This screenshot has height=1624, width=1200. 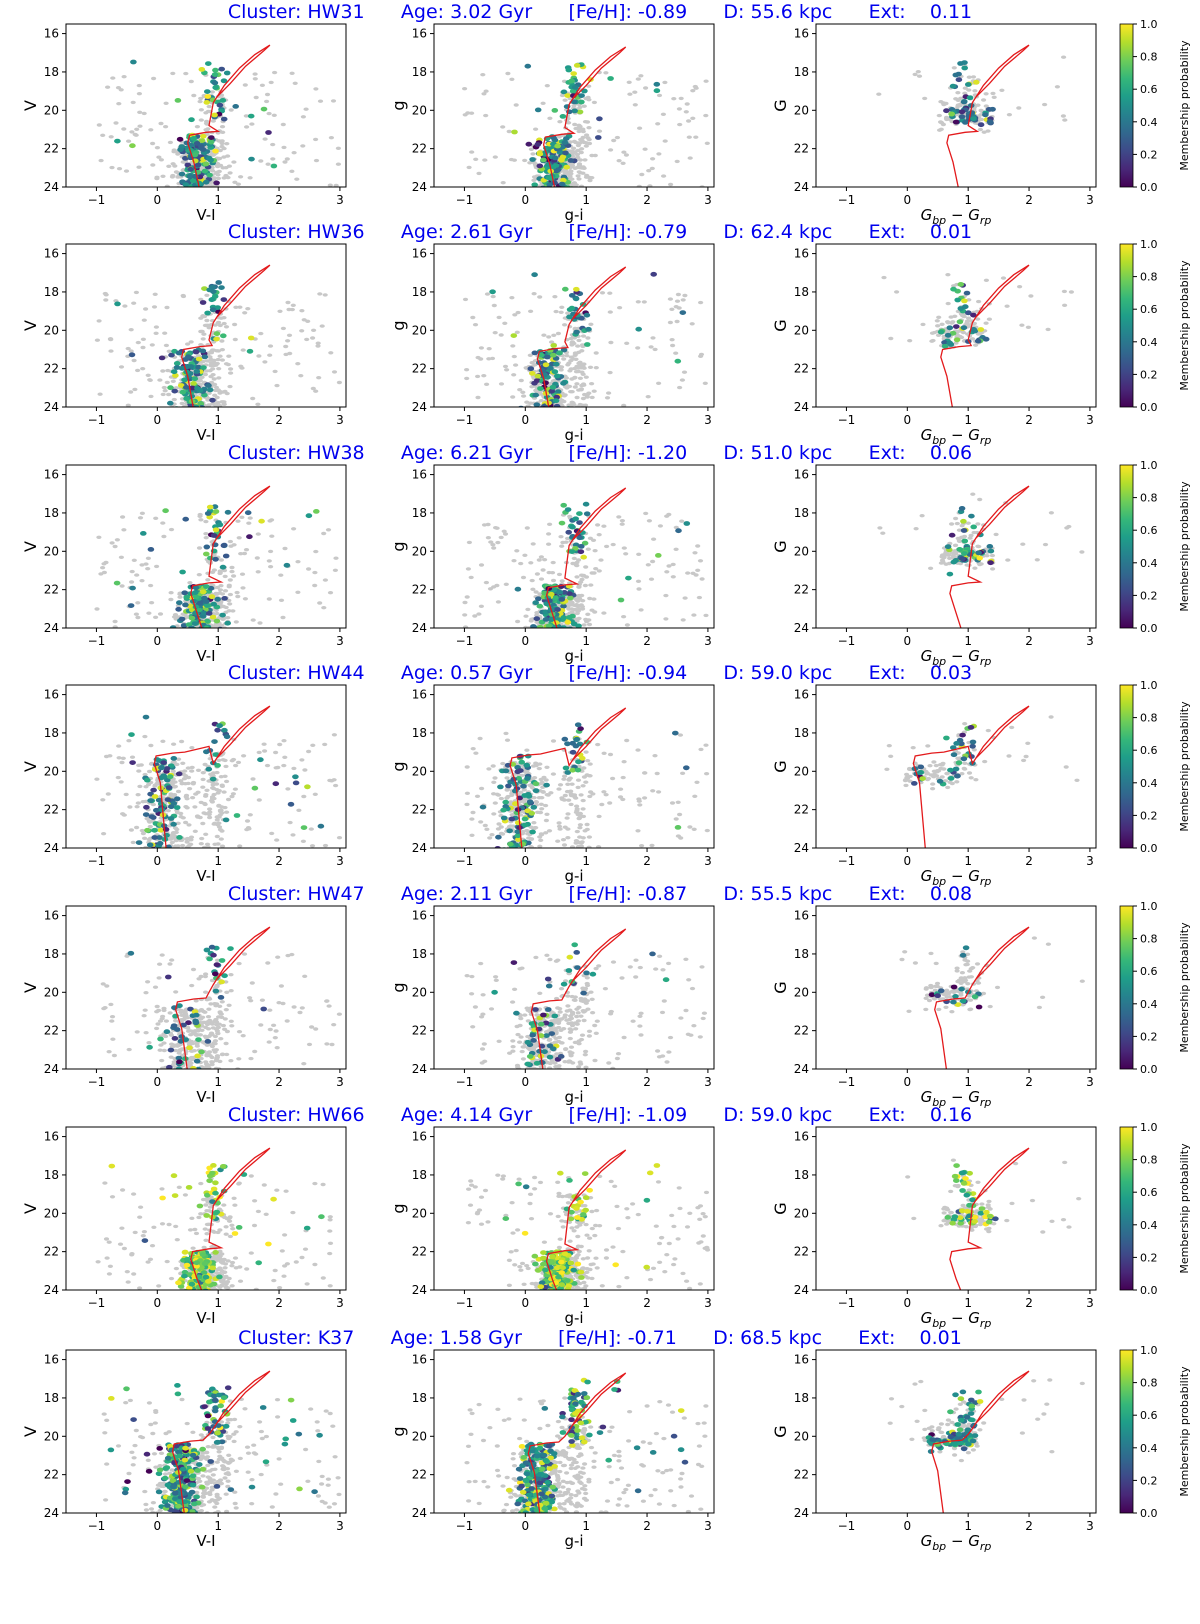 I want to click on y-tick-label: 20, so click(x=51, y=330).